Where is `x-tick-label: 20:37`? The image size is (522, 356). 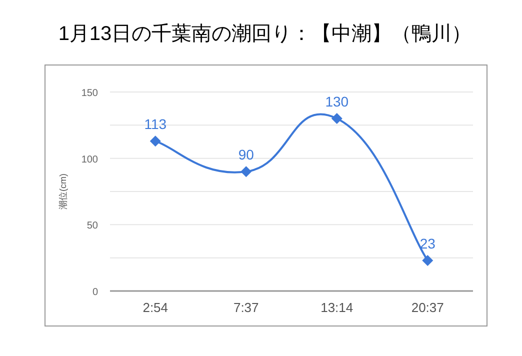
x-tick-label: 20:37 is located at coordinates (427, 307).